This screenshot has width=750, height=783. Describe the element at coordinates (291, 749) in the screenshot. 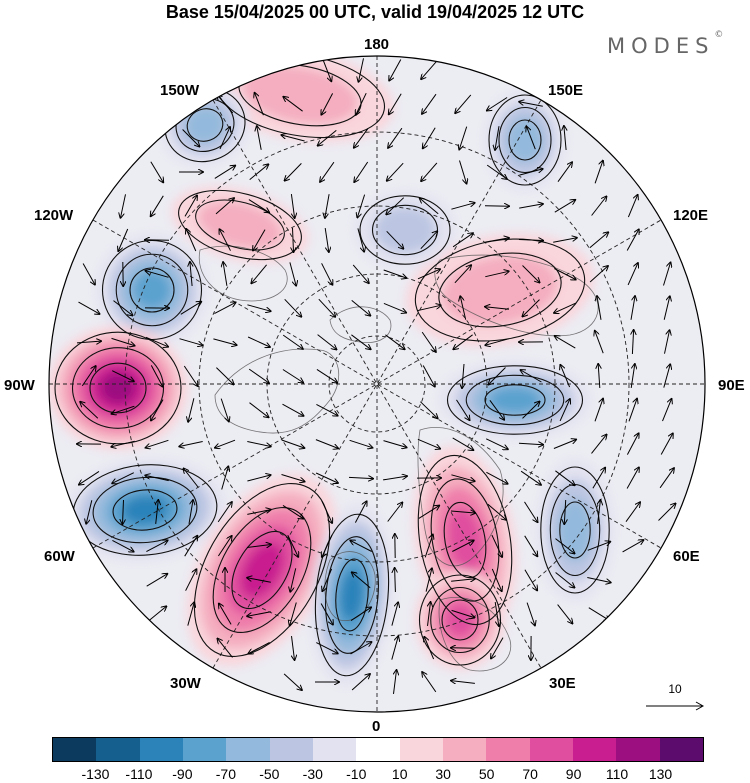

I see `colorbar-segment` at that location.